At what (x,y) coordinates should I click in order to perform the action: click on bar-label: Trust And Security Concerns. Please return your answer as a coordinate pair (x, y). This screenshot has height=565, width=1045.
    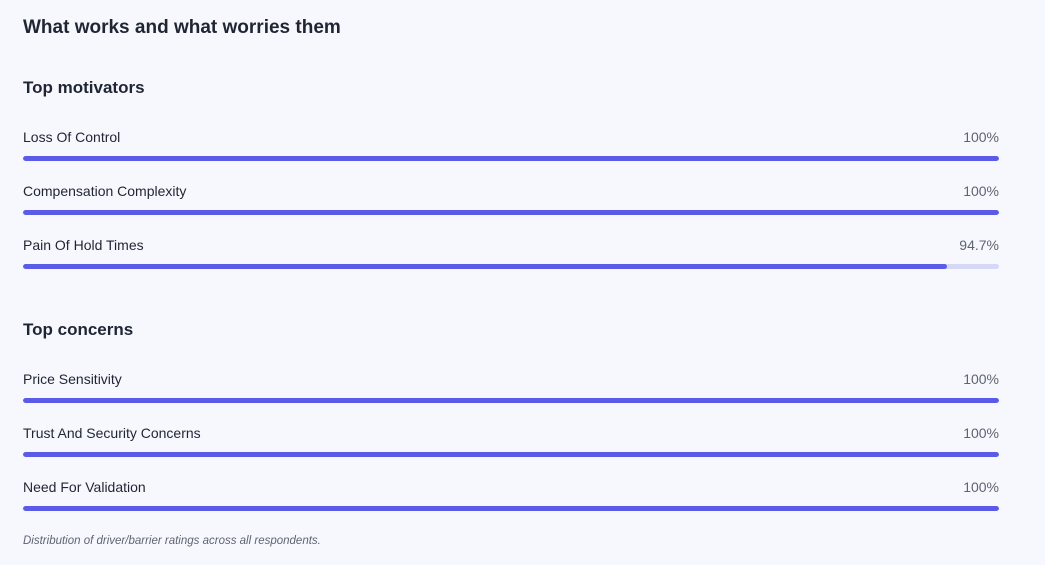
    Looking at the image, I should click on (112, 433).